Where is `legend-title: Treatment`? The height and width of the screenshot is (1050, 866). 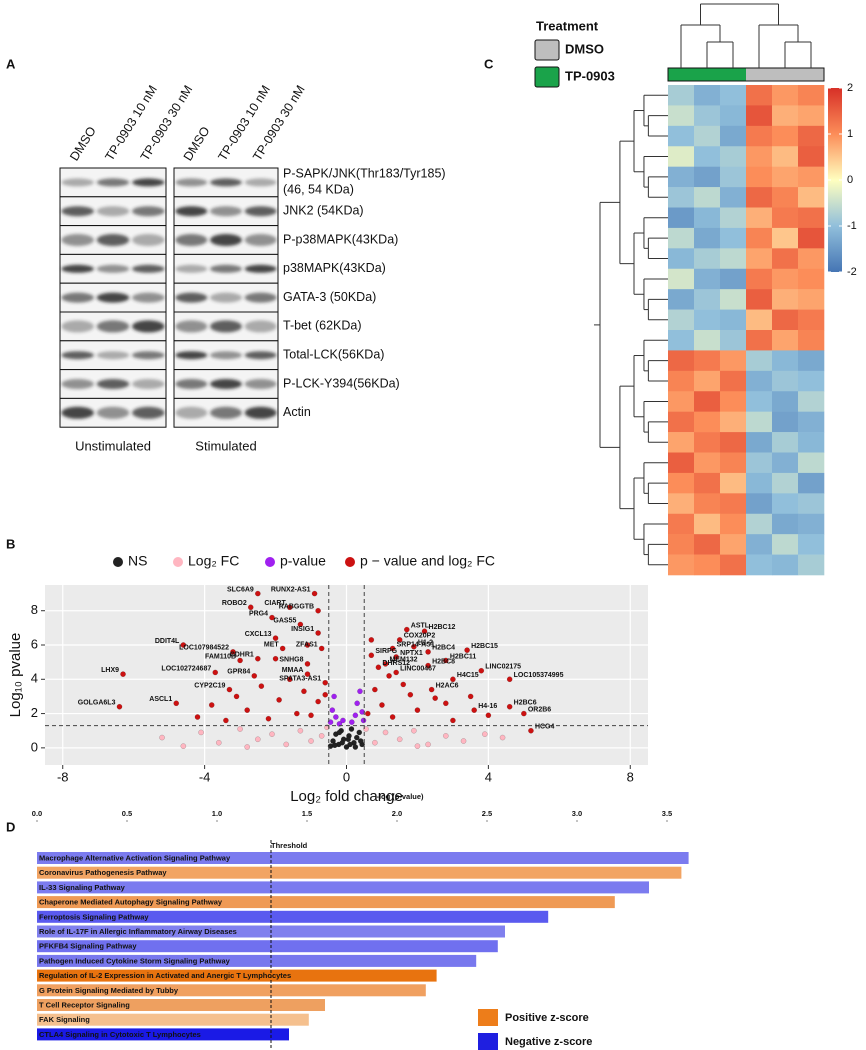 legend-title: Treatment is located at coordinates (567, 25).